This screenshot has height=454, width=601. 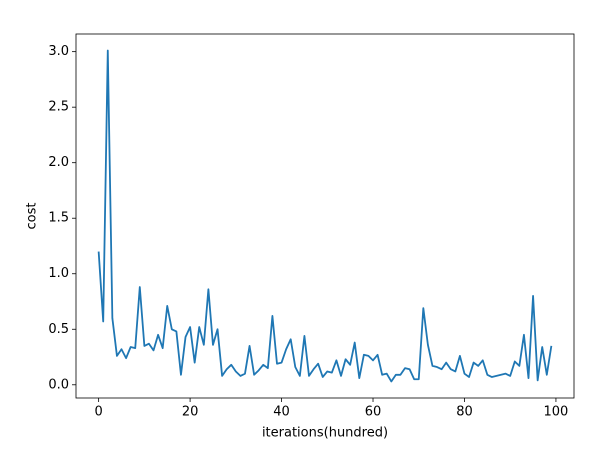 I want to click on y-tick-label: 0.0, so click(x=58, y=384).